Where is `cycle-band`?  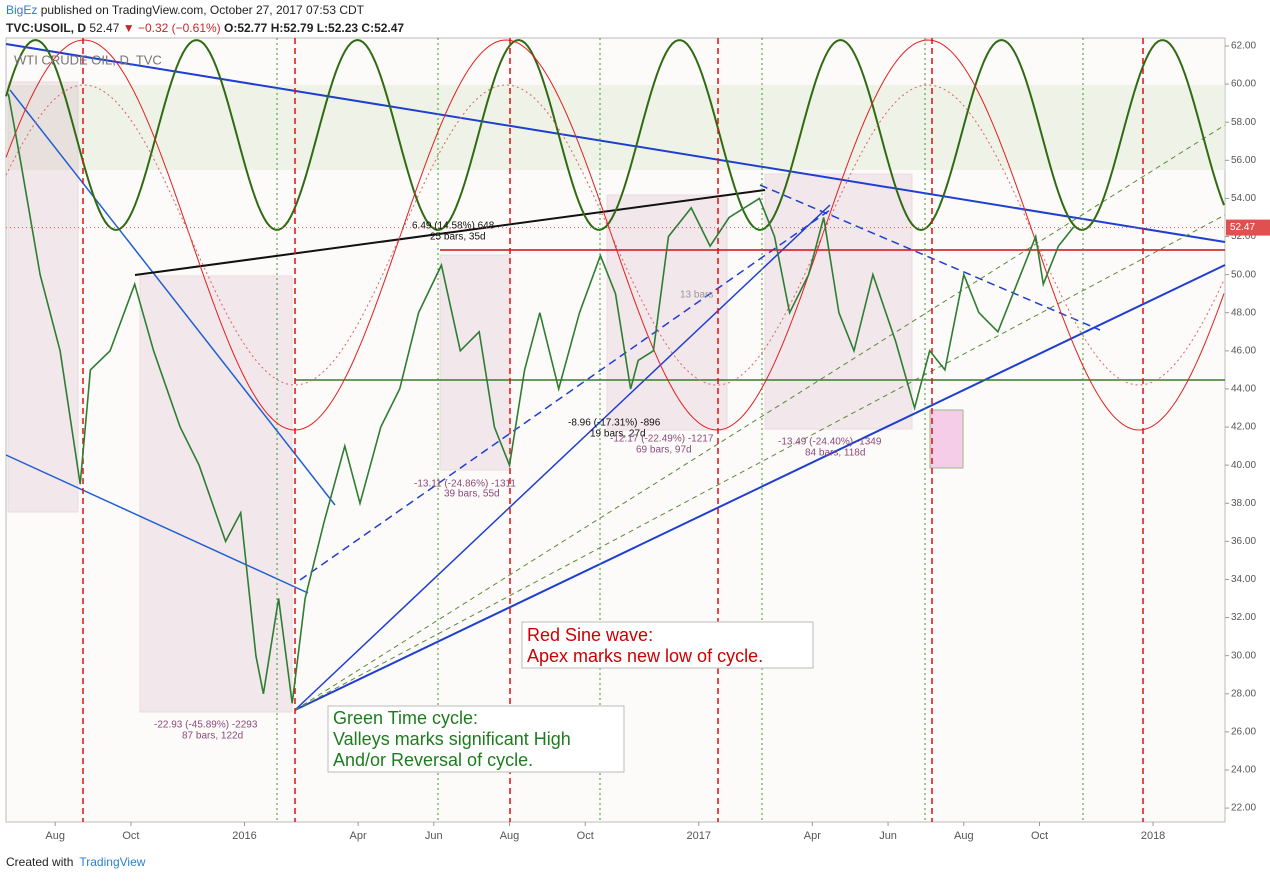 cycle-band is located at coordinates (615, 127).